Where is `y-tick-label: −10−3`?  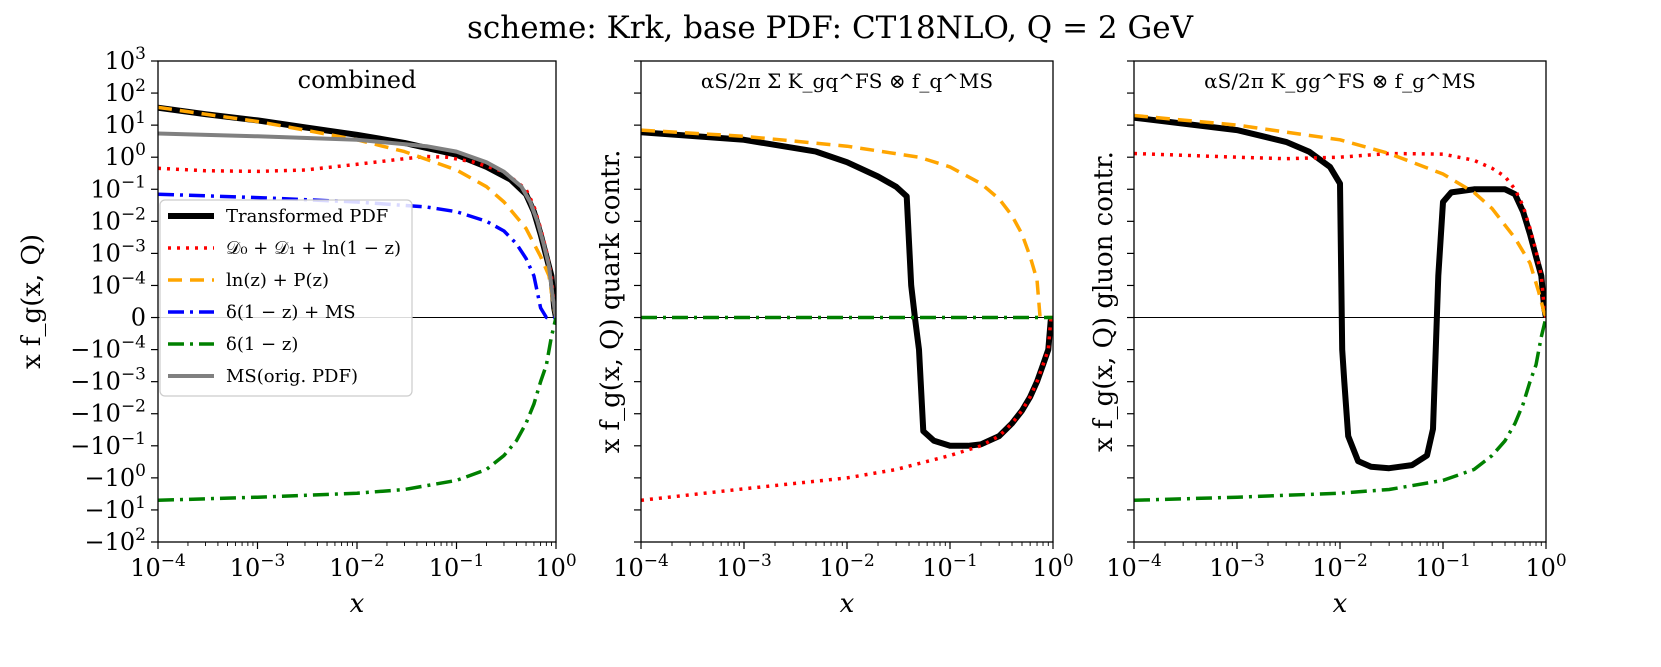 y-tick-label: −10−3 is located at coordinates (108, 380).